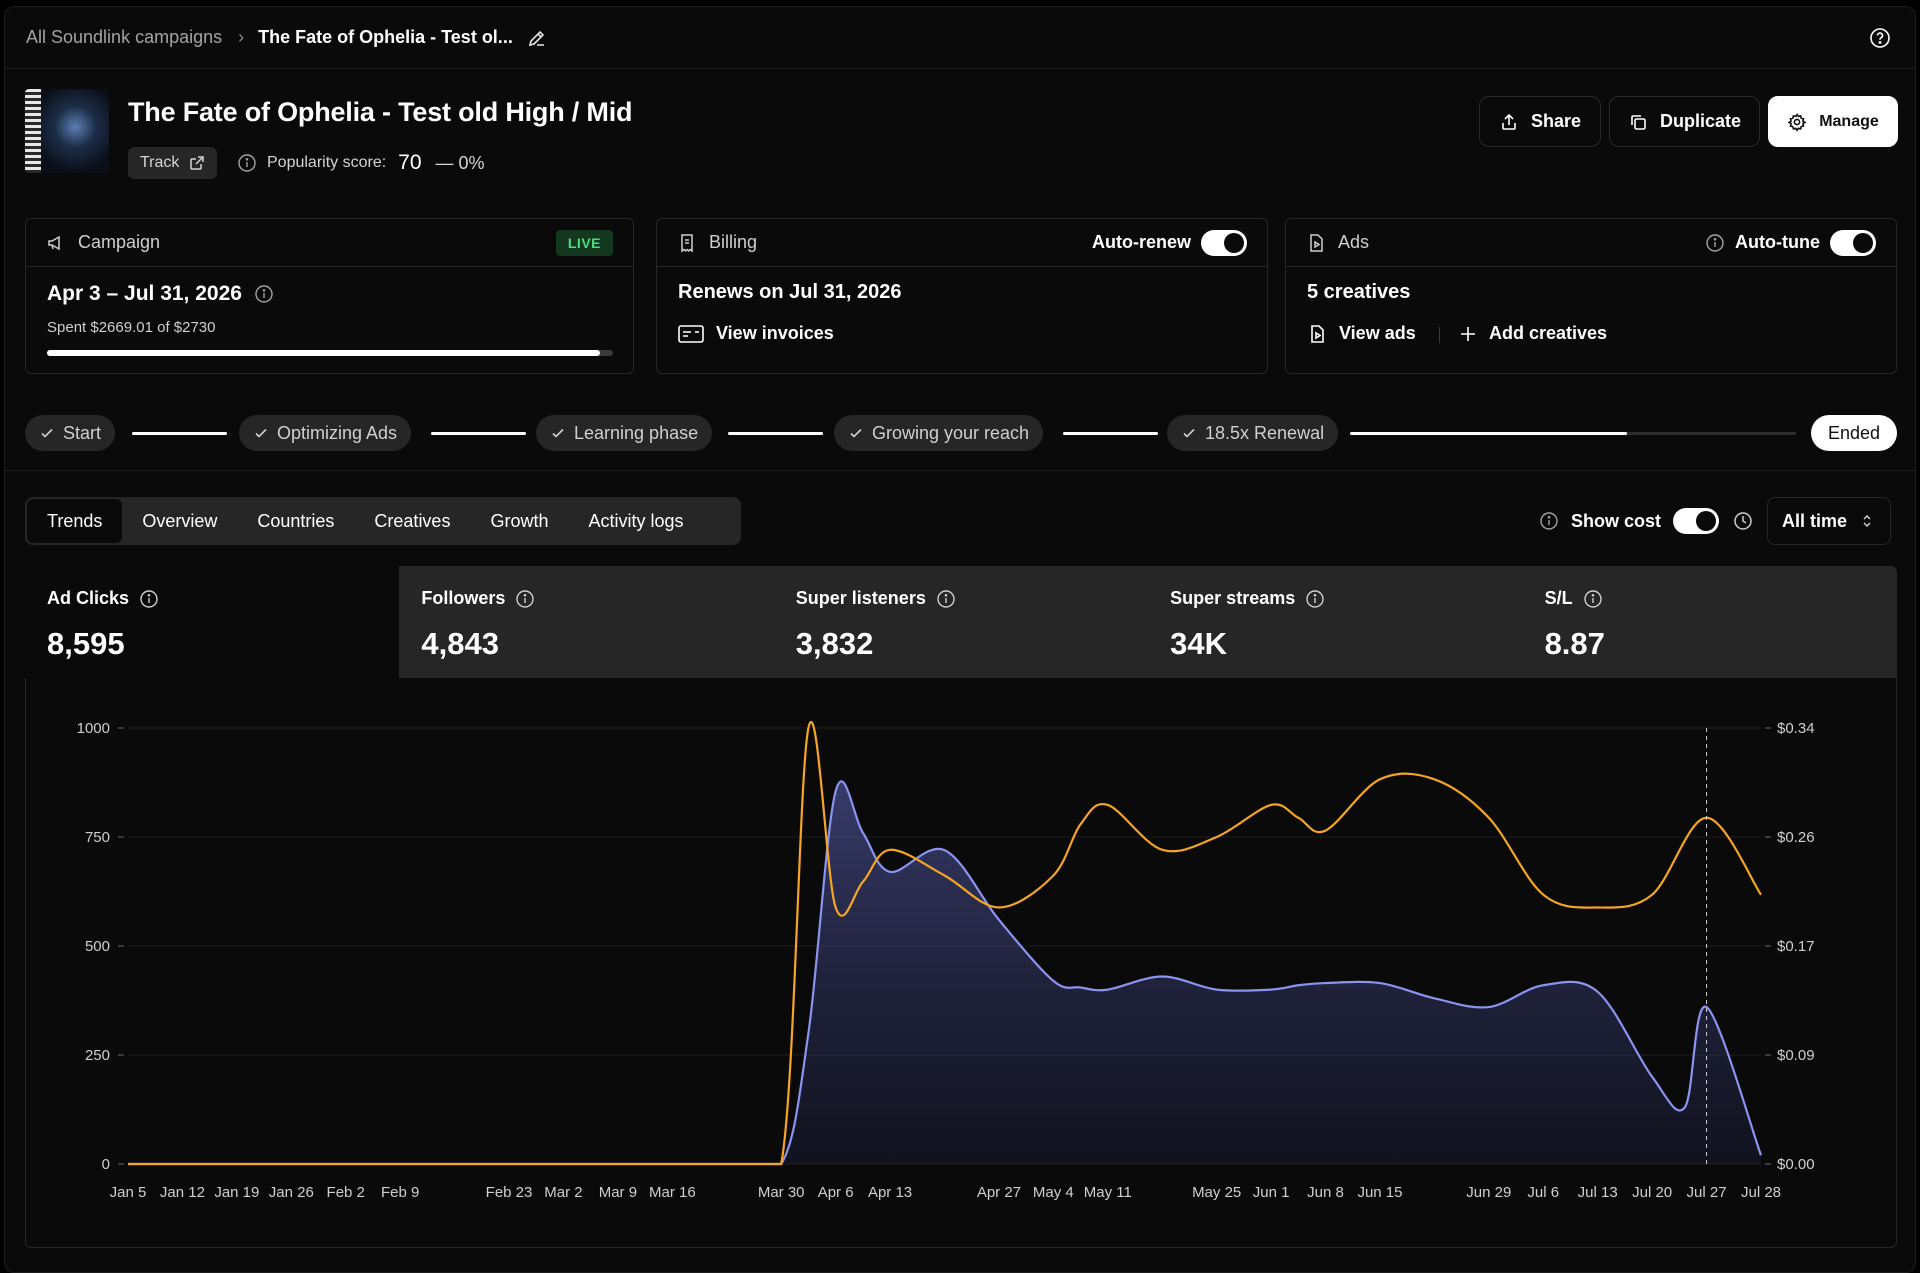  What do you see at coordinates (1558, 598) in the screenshot?
I see `metric-label: S/L` at bounding box center [1558, 598].